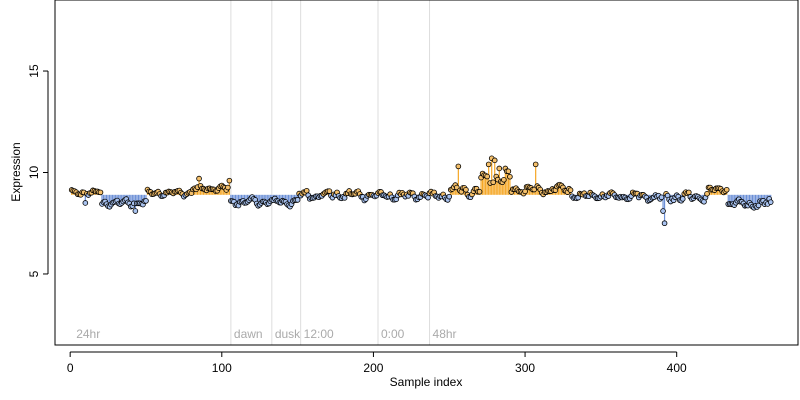 This screenshot has height=400, width=800. Describe the element at coordinates (88, 334) in the screenshot. I see `annotation-label: 24hr` at that location.